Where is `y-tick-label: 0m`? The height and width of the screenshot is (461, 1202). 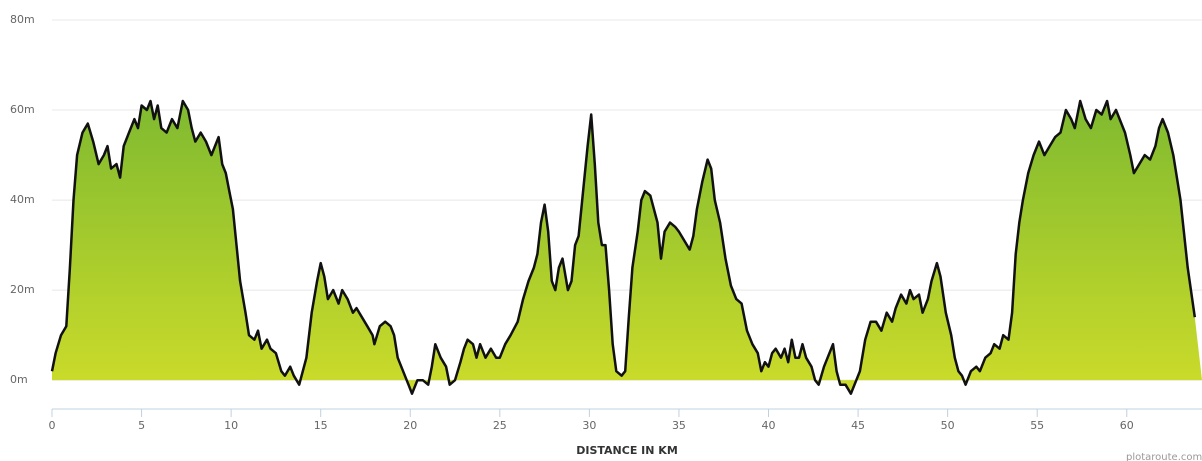 y-tick-label: 0m is located at coordinates (19, 379).